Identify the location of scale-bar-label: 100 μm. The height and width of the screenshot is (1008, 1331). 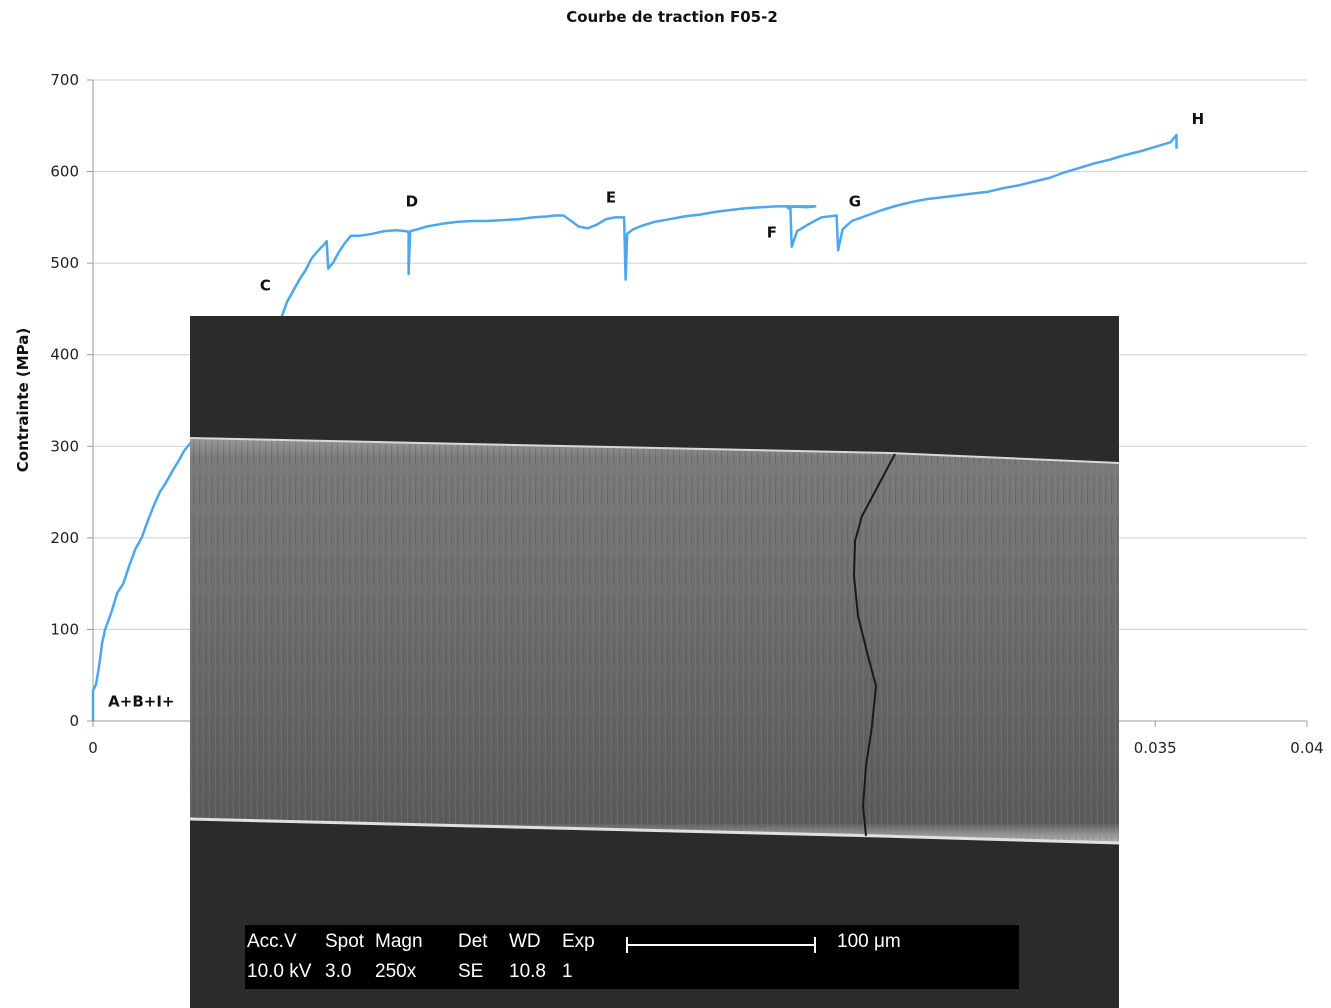
(869, 941).